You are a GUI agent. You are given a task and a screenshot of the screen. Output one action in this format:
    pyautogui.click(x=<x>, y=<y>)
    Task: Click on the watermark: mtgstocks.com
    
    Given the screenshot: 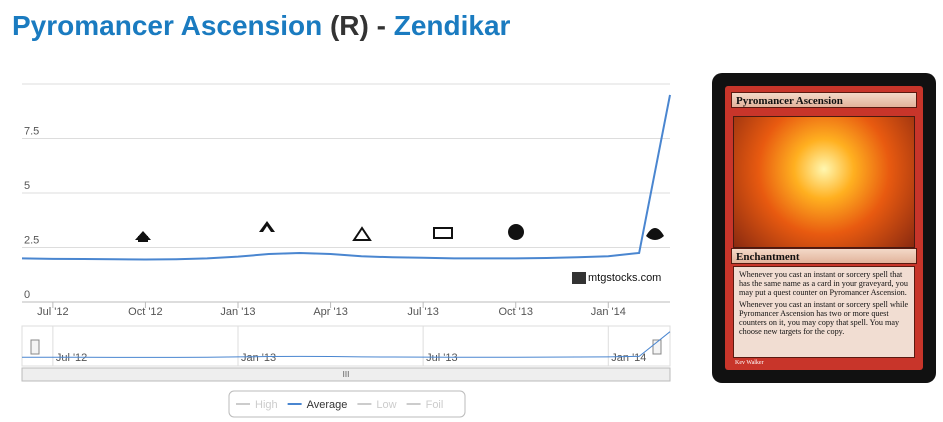 What is the action you would take?
    pyautogui.click(x=624, y=278)
    